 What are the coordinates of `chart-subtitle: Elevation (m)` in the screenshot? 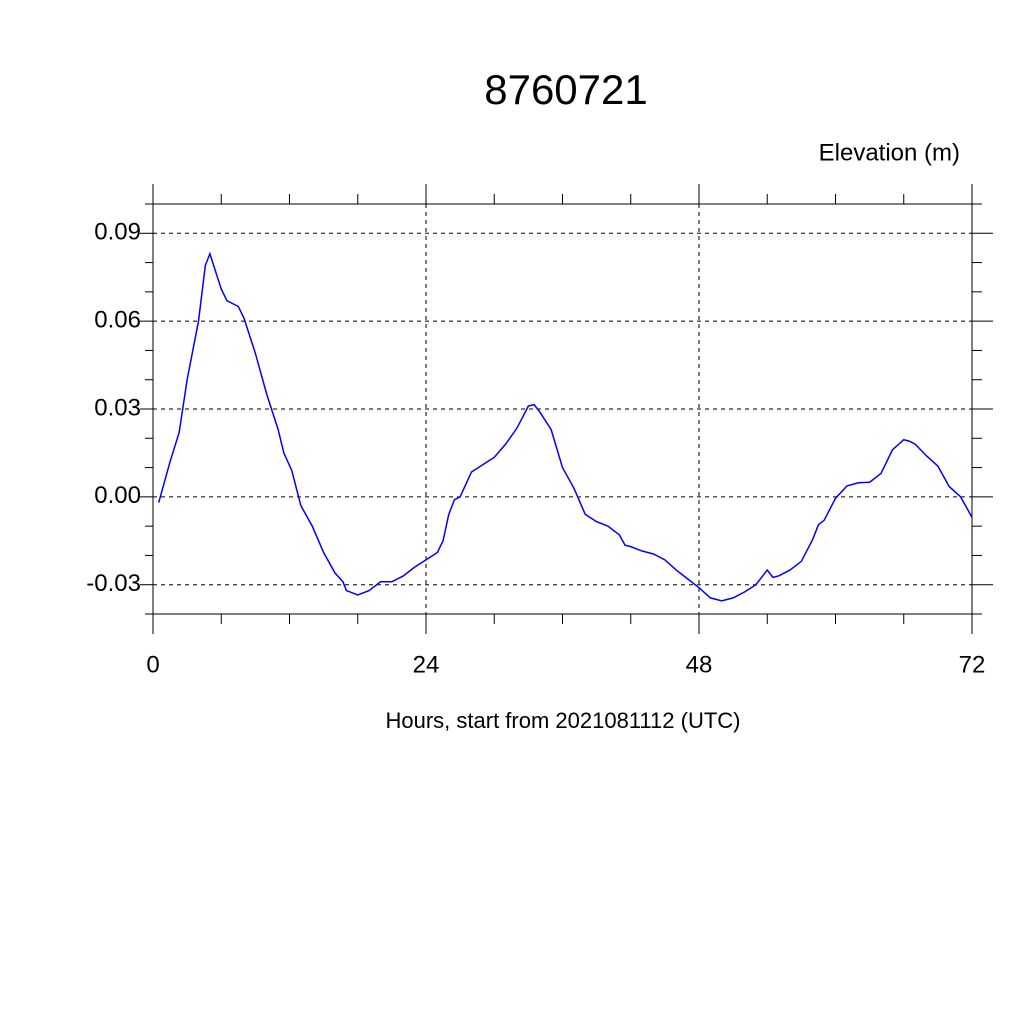 It's located at (889, 152).